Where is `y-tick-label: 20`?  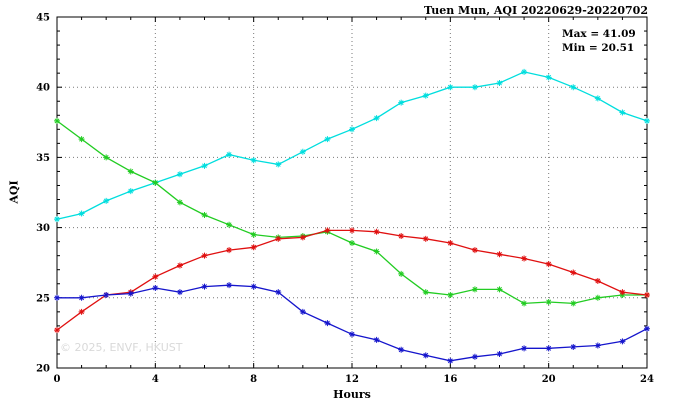
y-tick-label: 20 is located at coordinates (43, 369).